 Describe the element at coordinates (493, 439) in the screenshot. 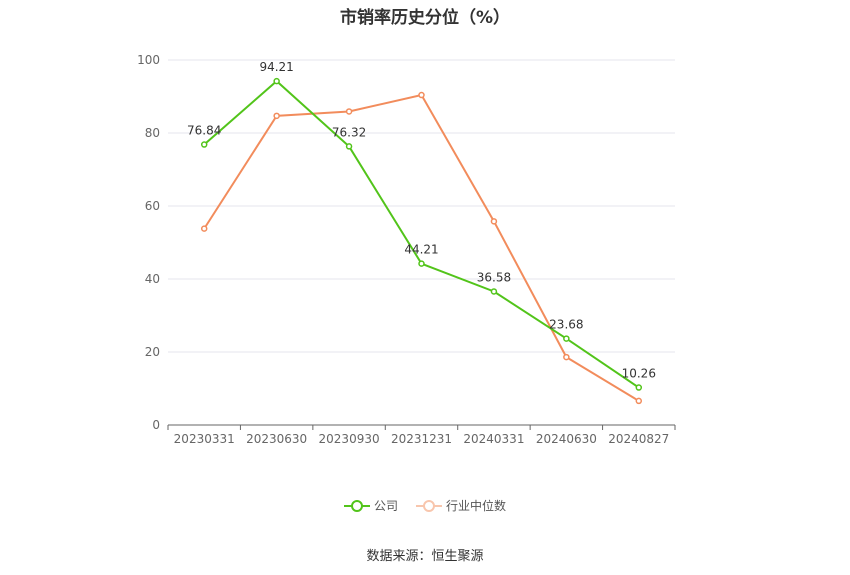

I see `x-tick-label: 20240331` at that location.